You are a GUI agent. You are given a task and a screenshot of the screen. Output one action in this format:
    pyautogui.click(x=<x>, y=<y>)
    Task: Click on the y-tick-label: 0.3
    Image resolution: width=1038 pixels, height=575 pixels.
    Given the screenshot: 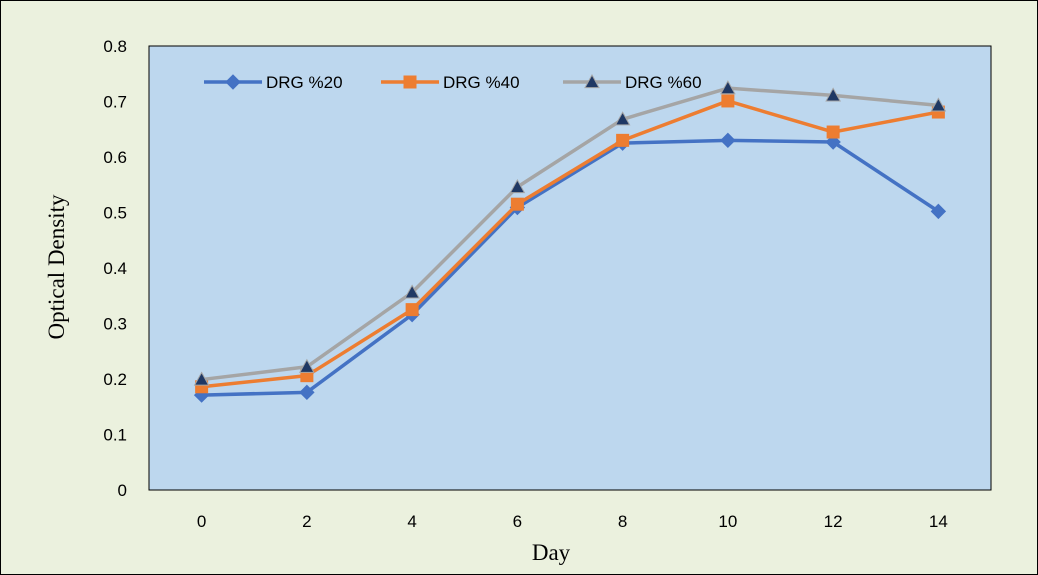 What is the action you would take?
    pyautogui.click(x=115, y=324)
    